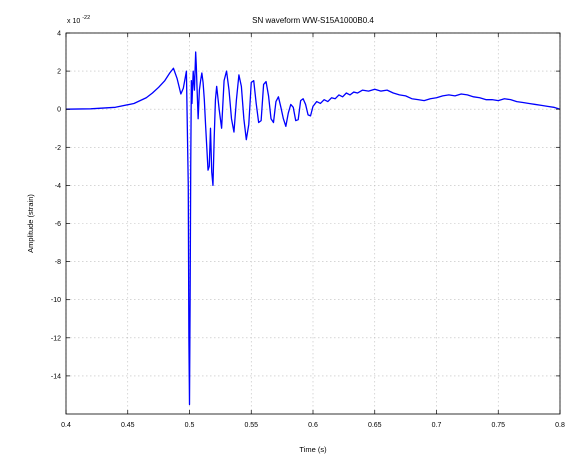 Image resolution: width=570 pixels, height=456 pixels. Describe the element at coordinates (251, 425) in the screenshot. I see `x-tick-label: 0.55` at that location.